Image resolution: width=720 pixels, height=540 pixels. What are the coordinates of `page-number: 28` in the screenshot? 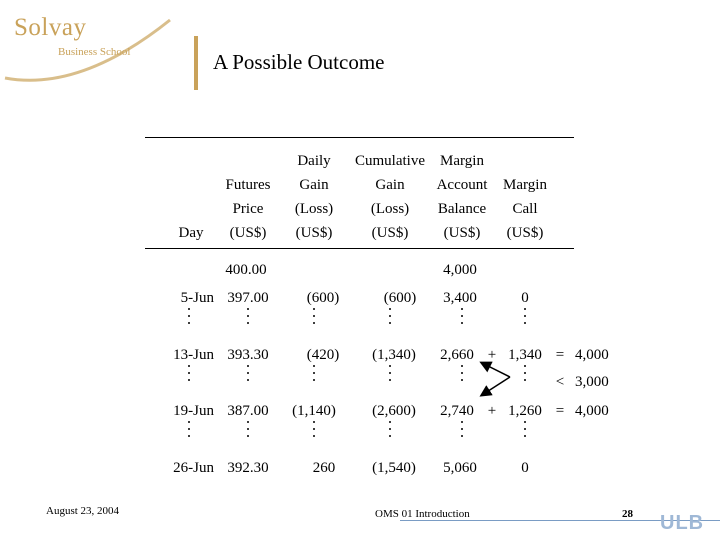 It's located at (627, 514).